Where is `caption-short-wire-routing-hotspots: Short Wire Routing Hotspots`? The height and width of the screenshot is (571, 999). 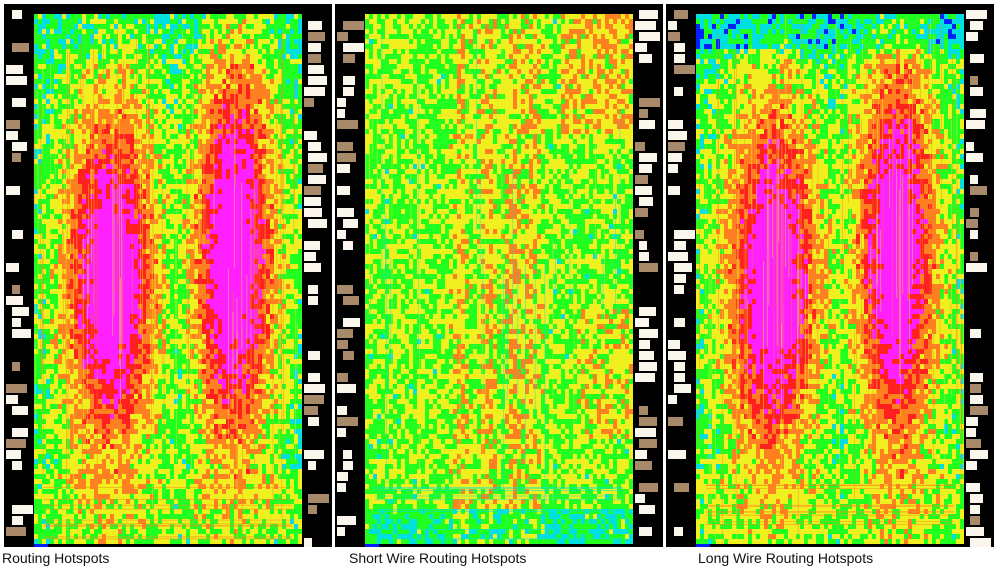 caption-short-wire-routing-hotspots: Short Wire Routing Hotspots is located at coordinates (437, 558).